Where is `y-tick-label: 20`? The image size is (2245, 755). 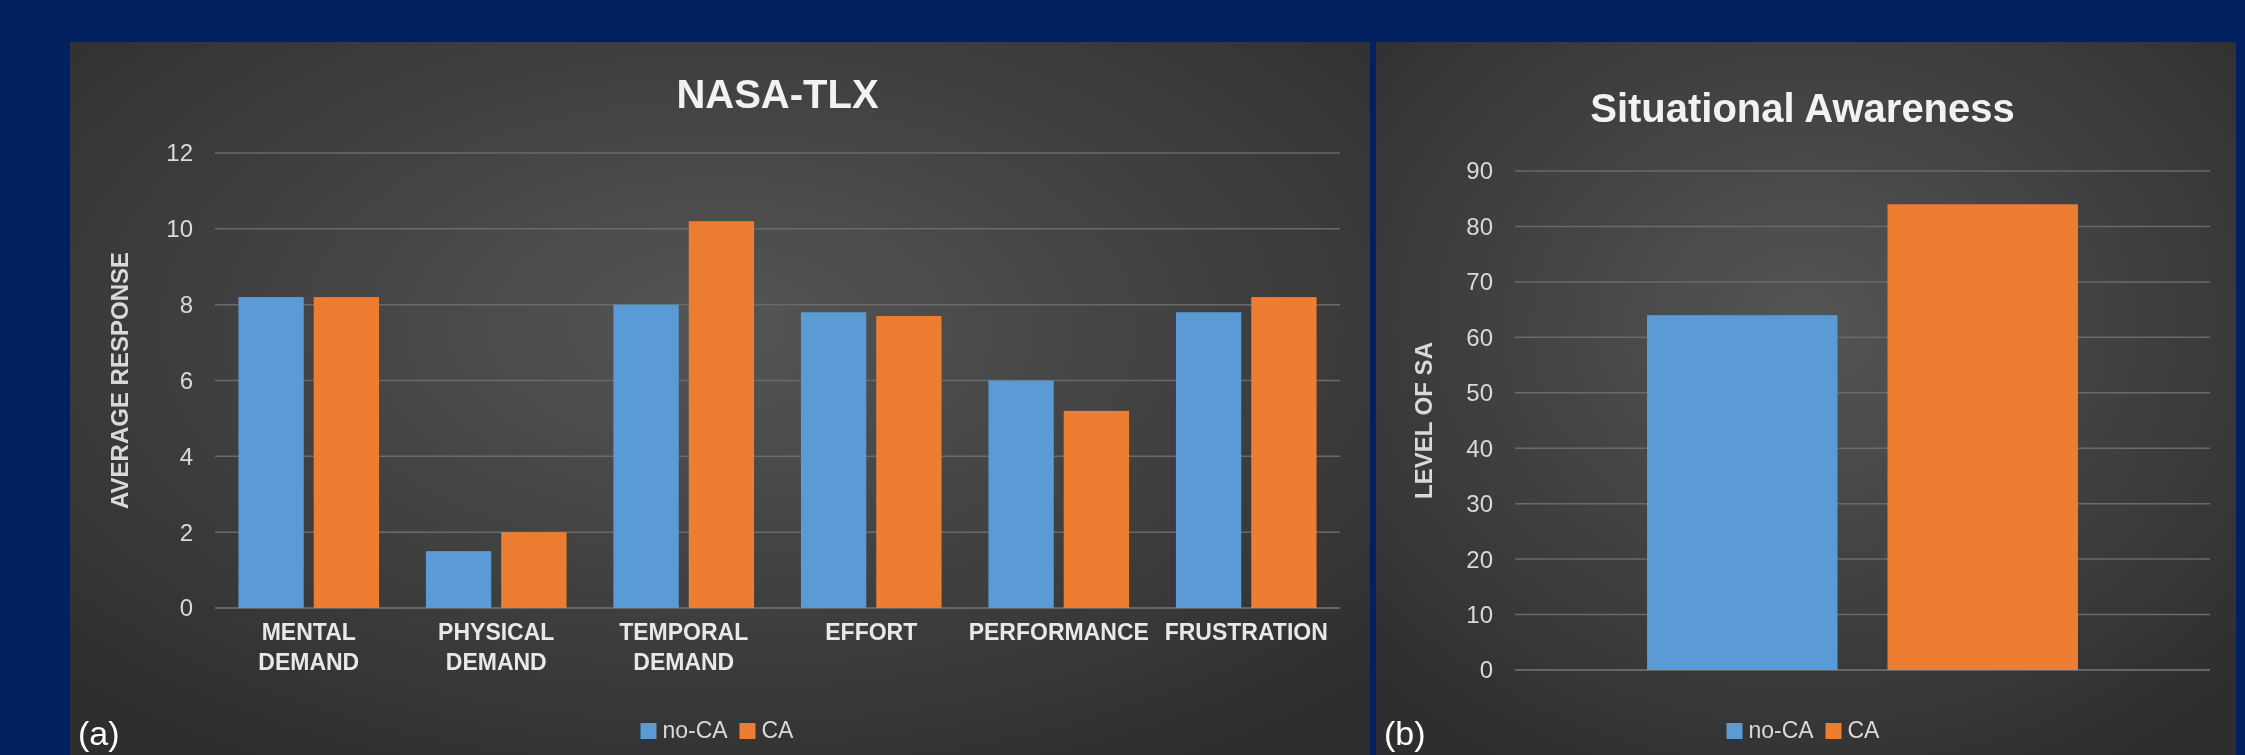
y-tick-label: 20 is located at coordinates (1479, 559).